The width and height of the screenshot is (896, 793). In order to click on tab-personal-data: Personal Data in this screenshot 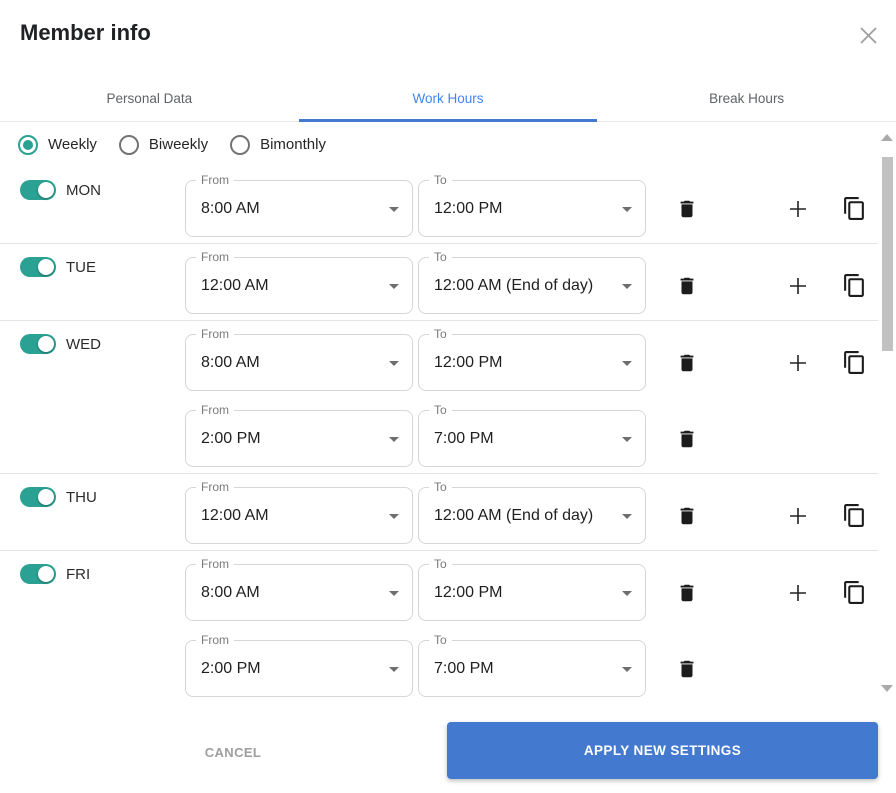, I will do `click(149, 98)`.